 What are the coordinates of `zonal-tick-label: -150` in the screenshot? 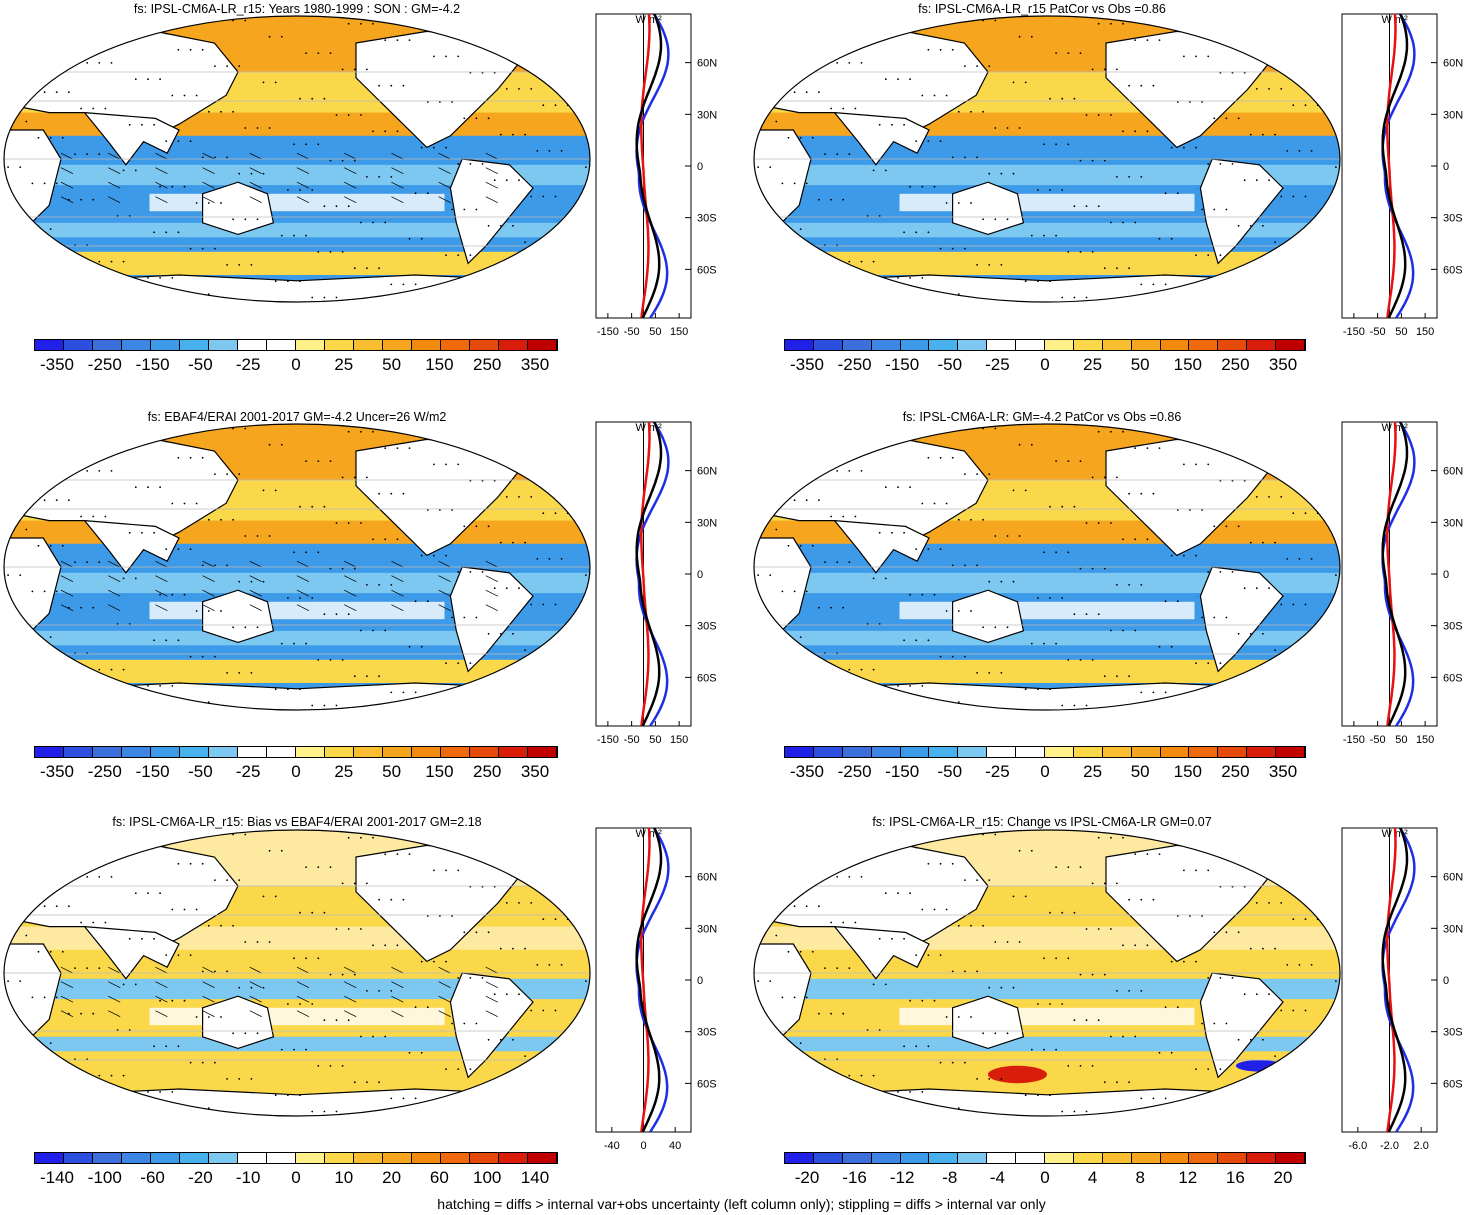 It's located at (1354, 332).